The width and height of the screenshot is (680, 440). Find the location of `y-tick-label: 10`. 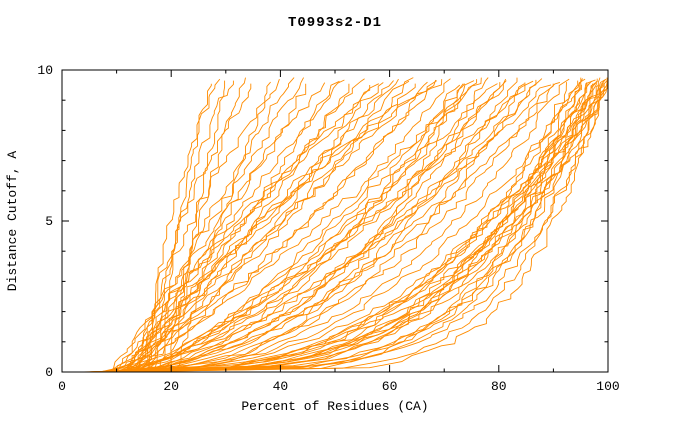

y-tick-label: 10 is located at coordinates (45, 70).